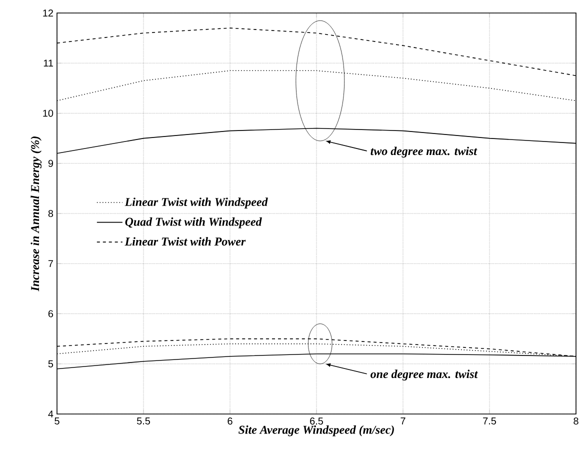 The image size is (584, 452). Describe the element at coordinates (51, 414) in the screenshot. I see `y-tick-label: 4` at that location.